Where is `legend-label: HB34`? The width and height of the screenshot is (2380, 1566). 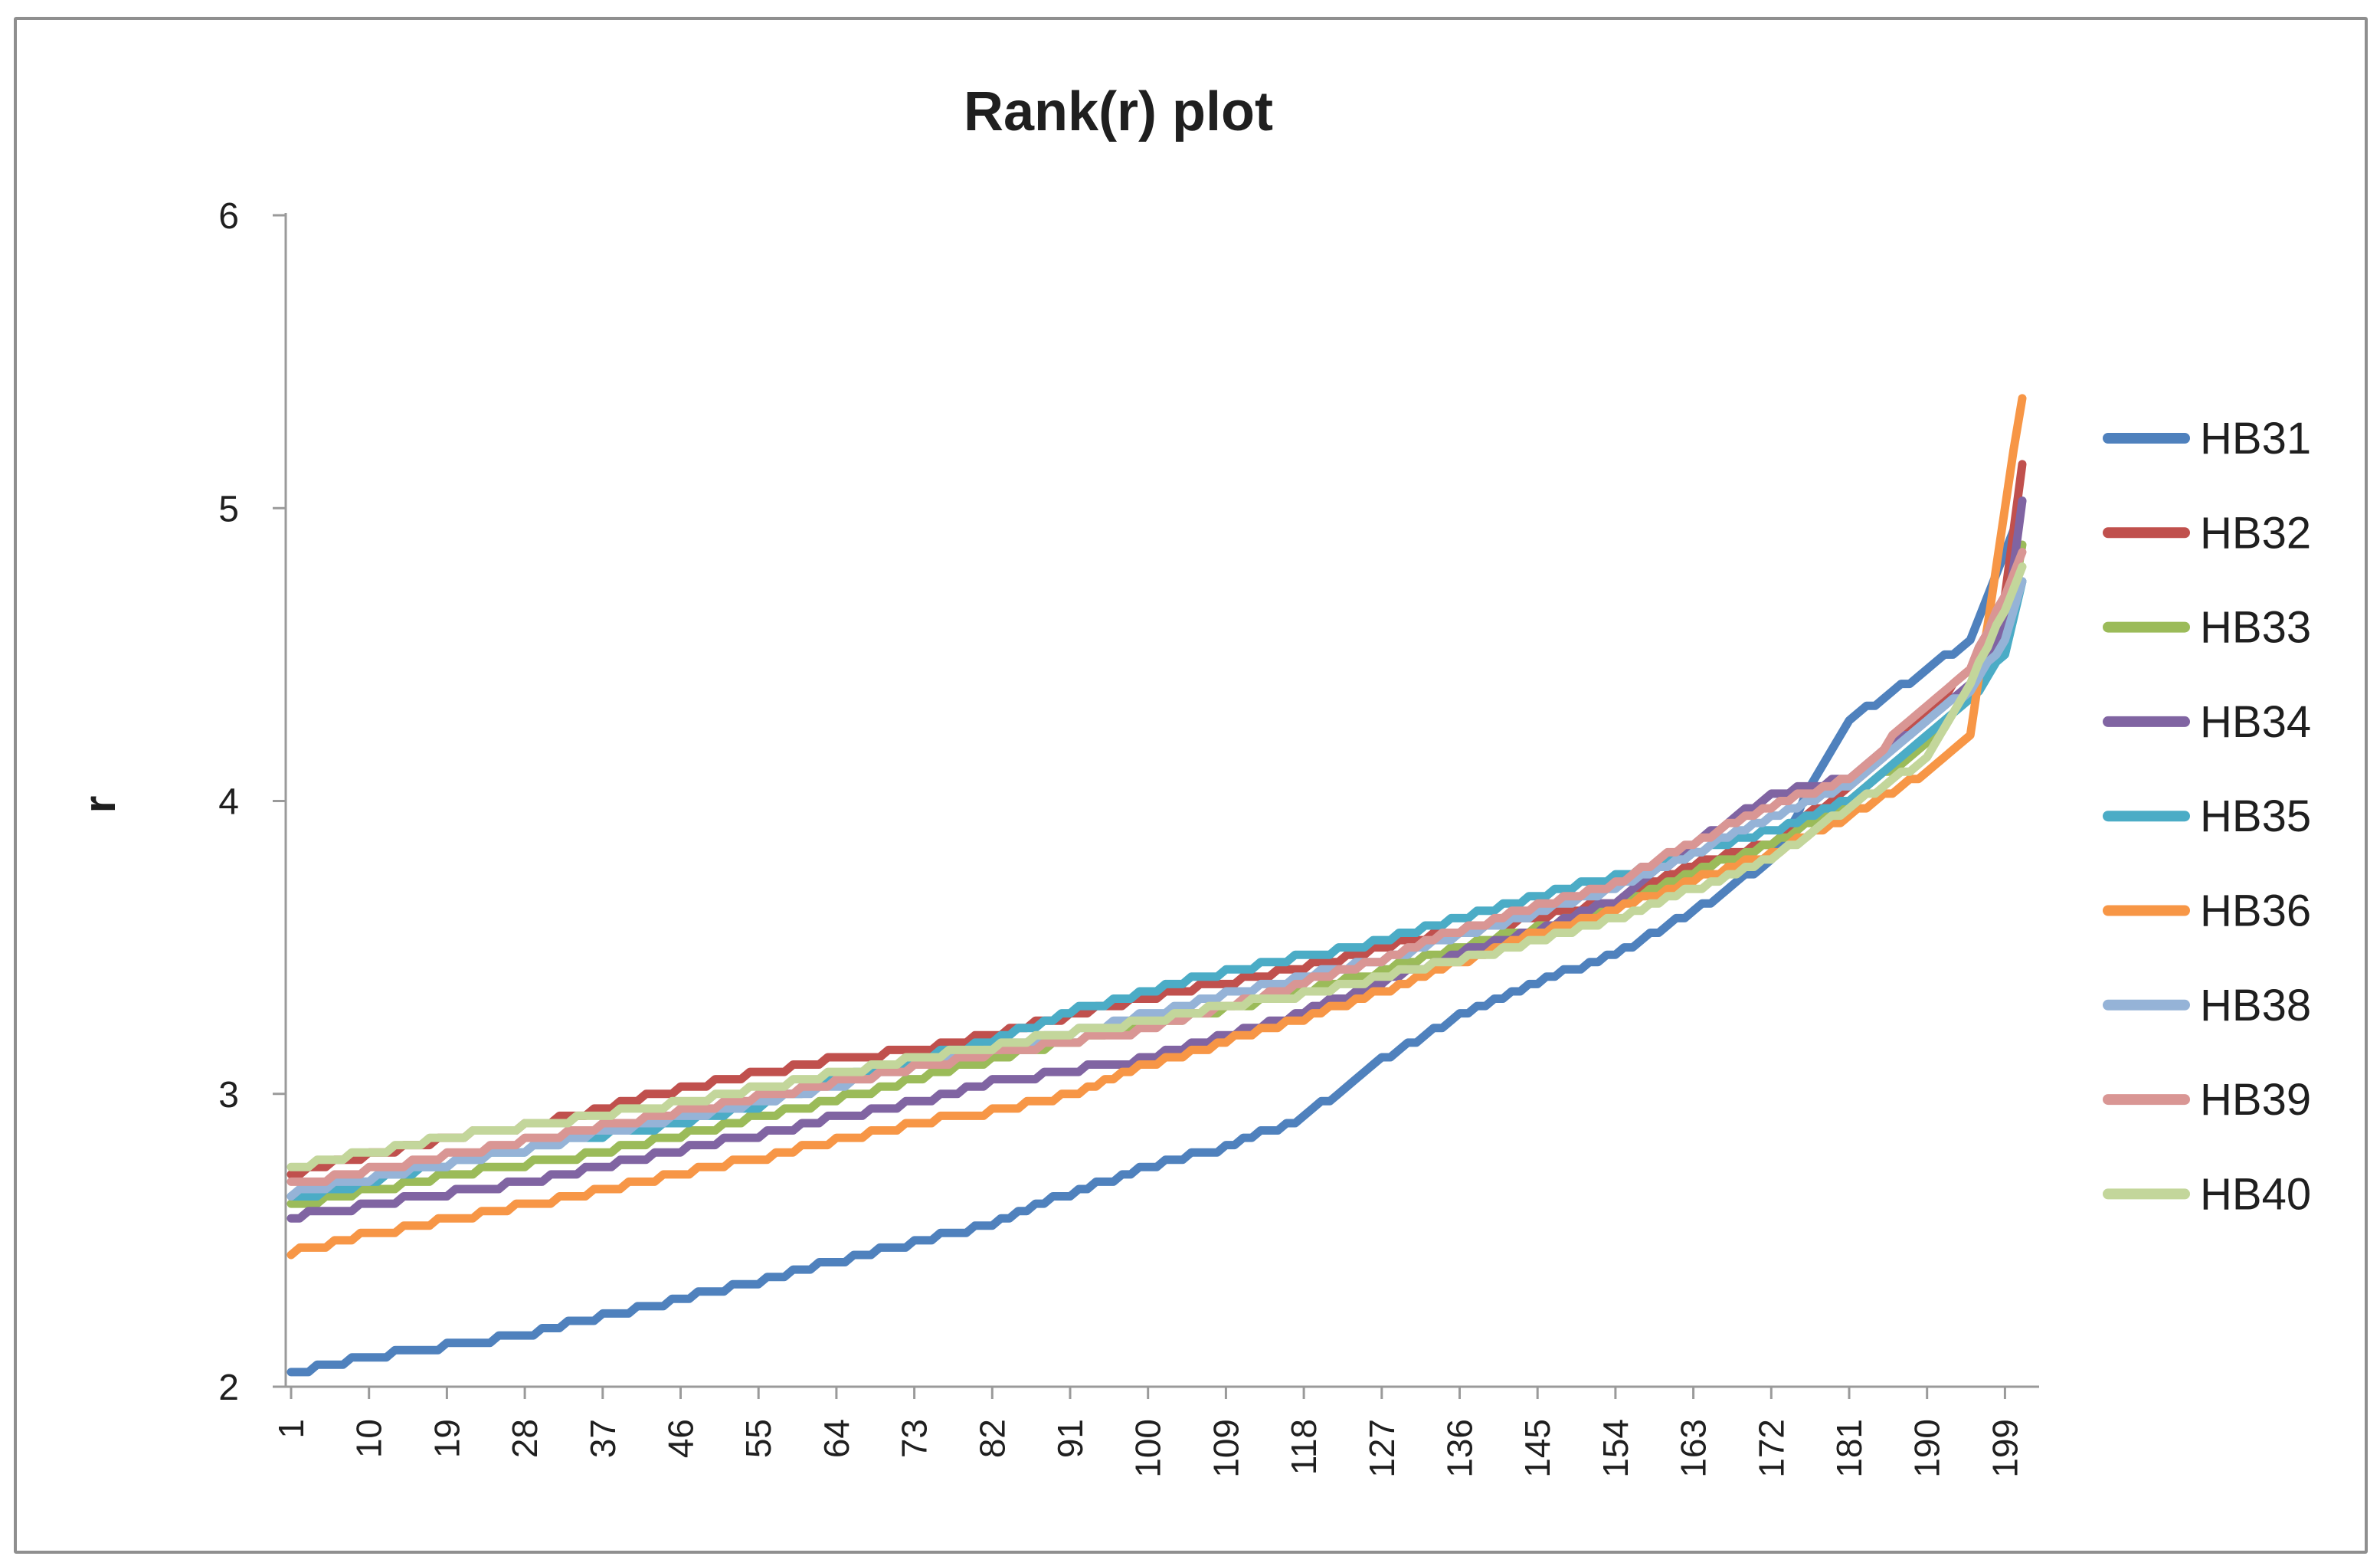
legend-label: HB34 is located at coordinates (2255, 722).